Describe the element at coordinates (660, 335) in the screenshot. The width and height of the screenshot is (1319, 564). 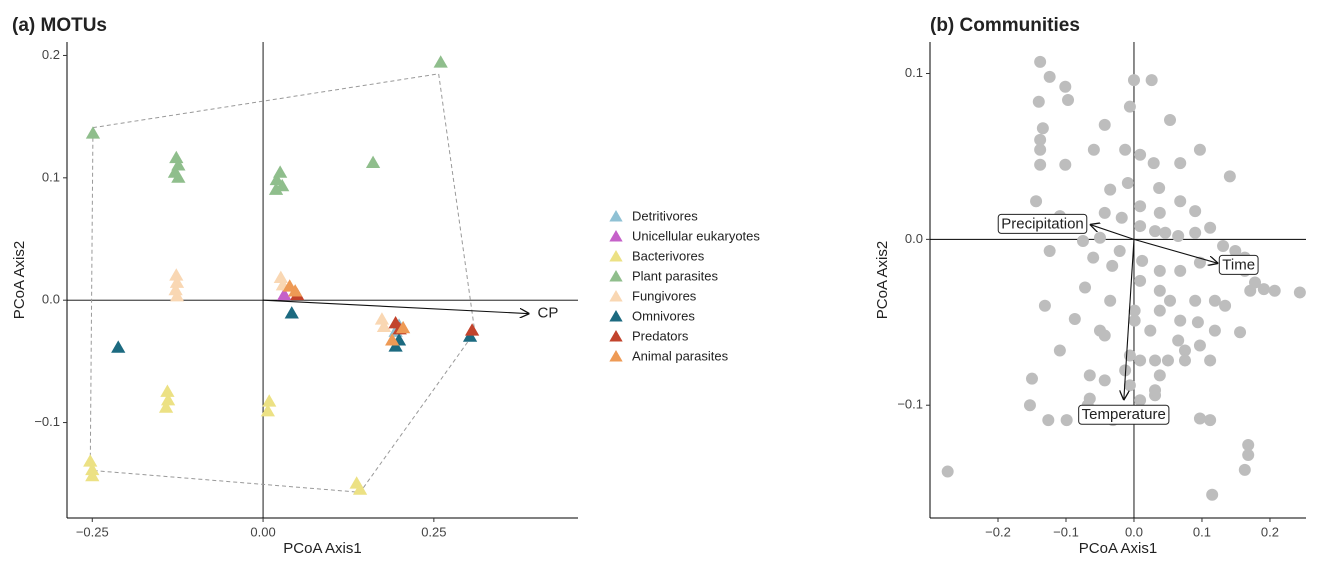
I see `legend-label: Predators` at that location.